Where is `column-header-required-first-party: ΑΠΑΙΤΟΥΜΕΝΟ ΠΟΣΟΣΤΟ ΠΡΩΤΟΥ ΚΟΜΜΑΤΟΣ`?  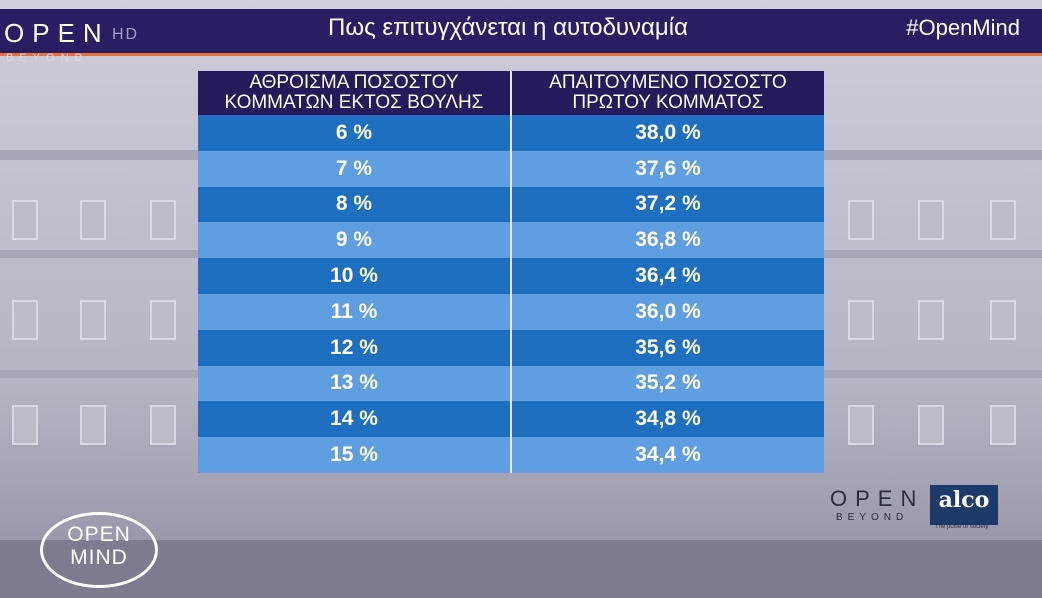
column-header-required-first-party: ΑΠΑΙΤΟΥΜΕΝΟ ΠΟΣΟΣΤΟ ΠΡΩΤΟΥ ΚΟΜΜΑΤΟΣ is located at coordinates (667, 93).